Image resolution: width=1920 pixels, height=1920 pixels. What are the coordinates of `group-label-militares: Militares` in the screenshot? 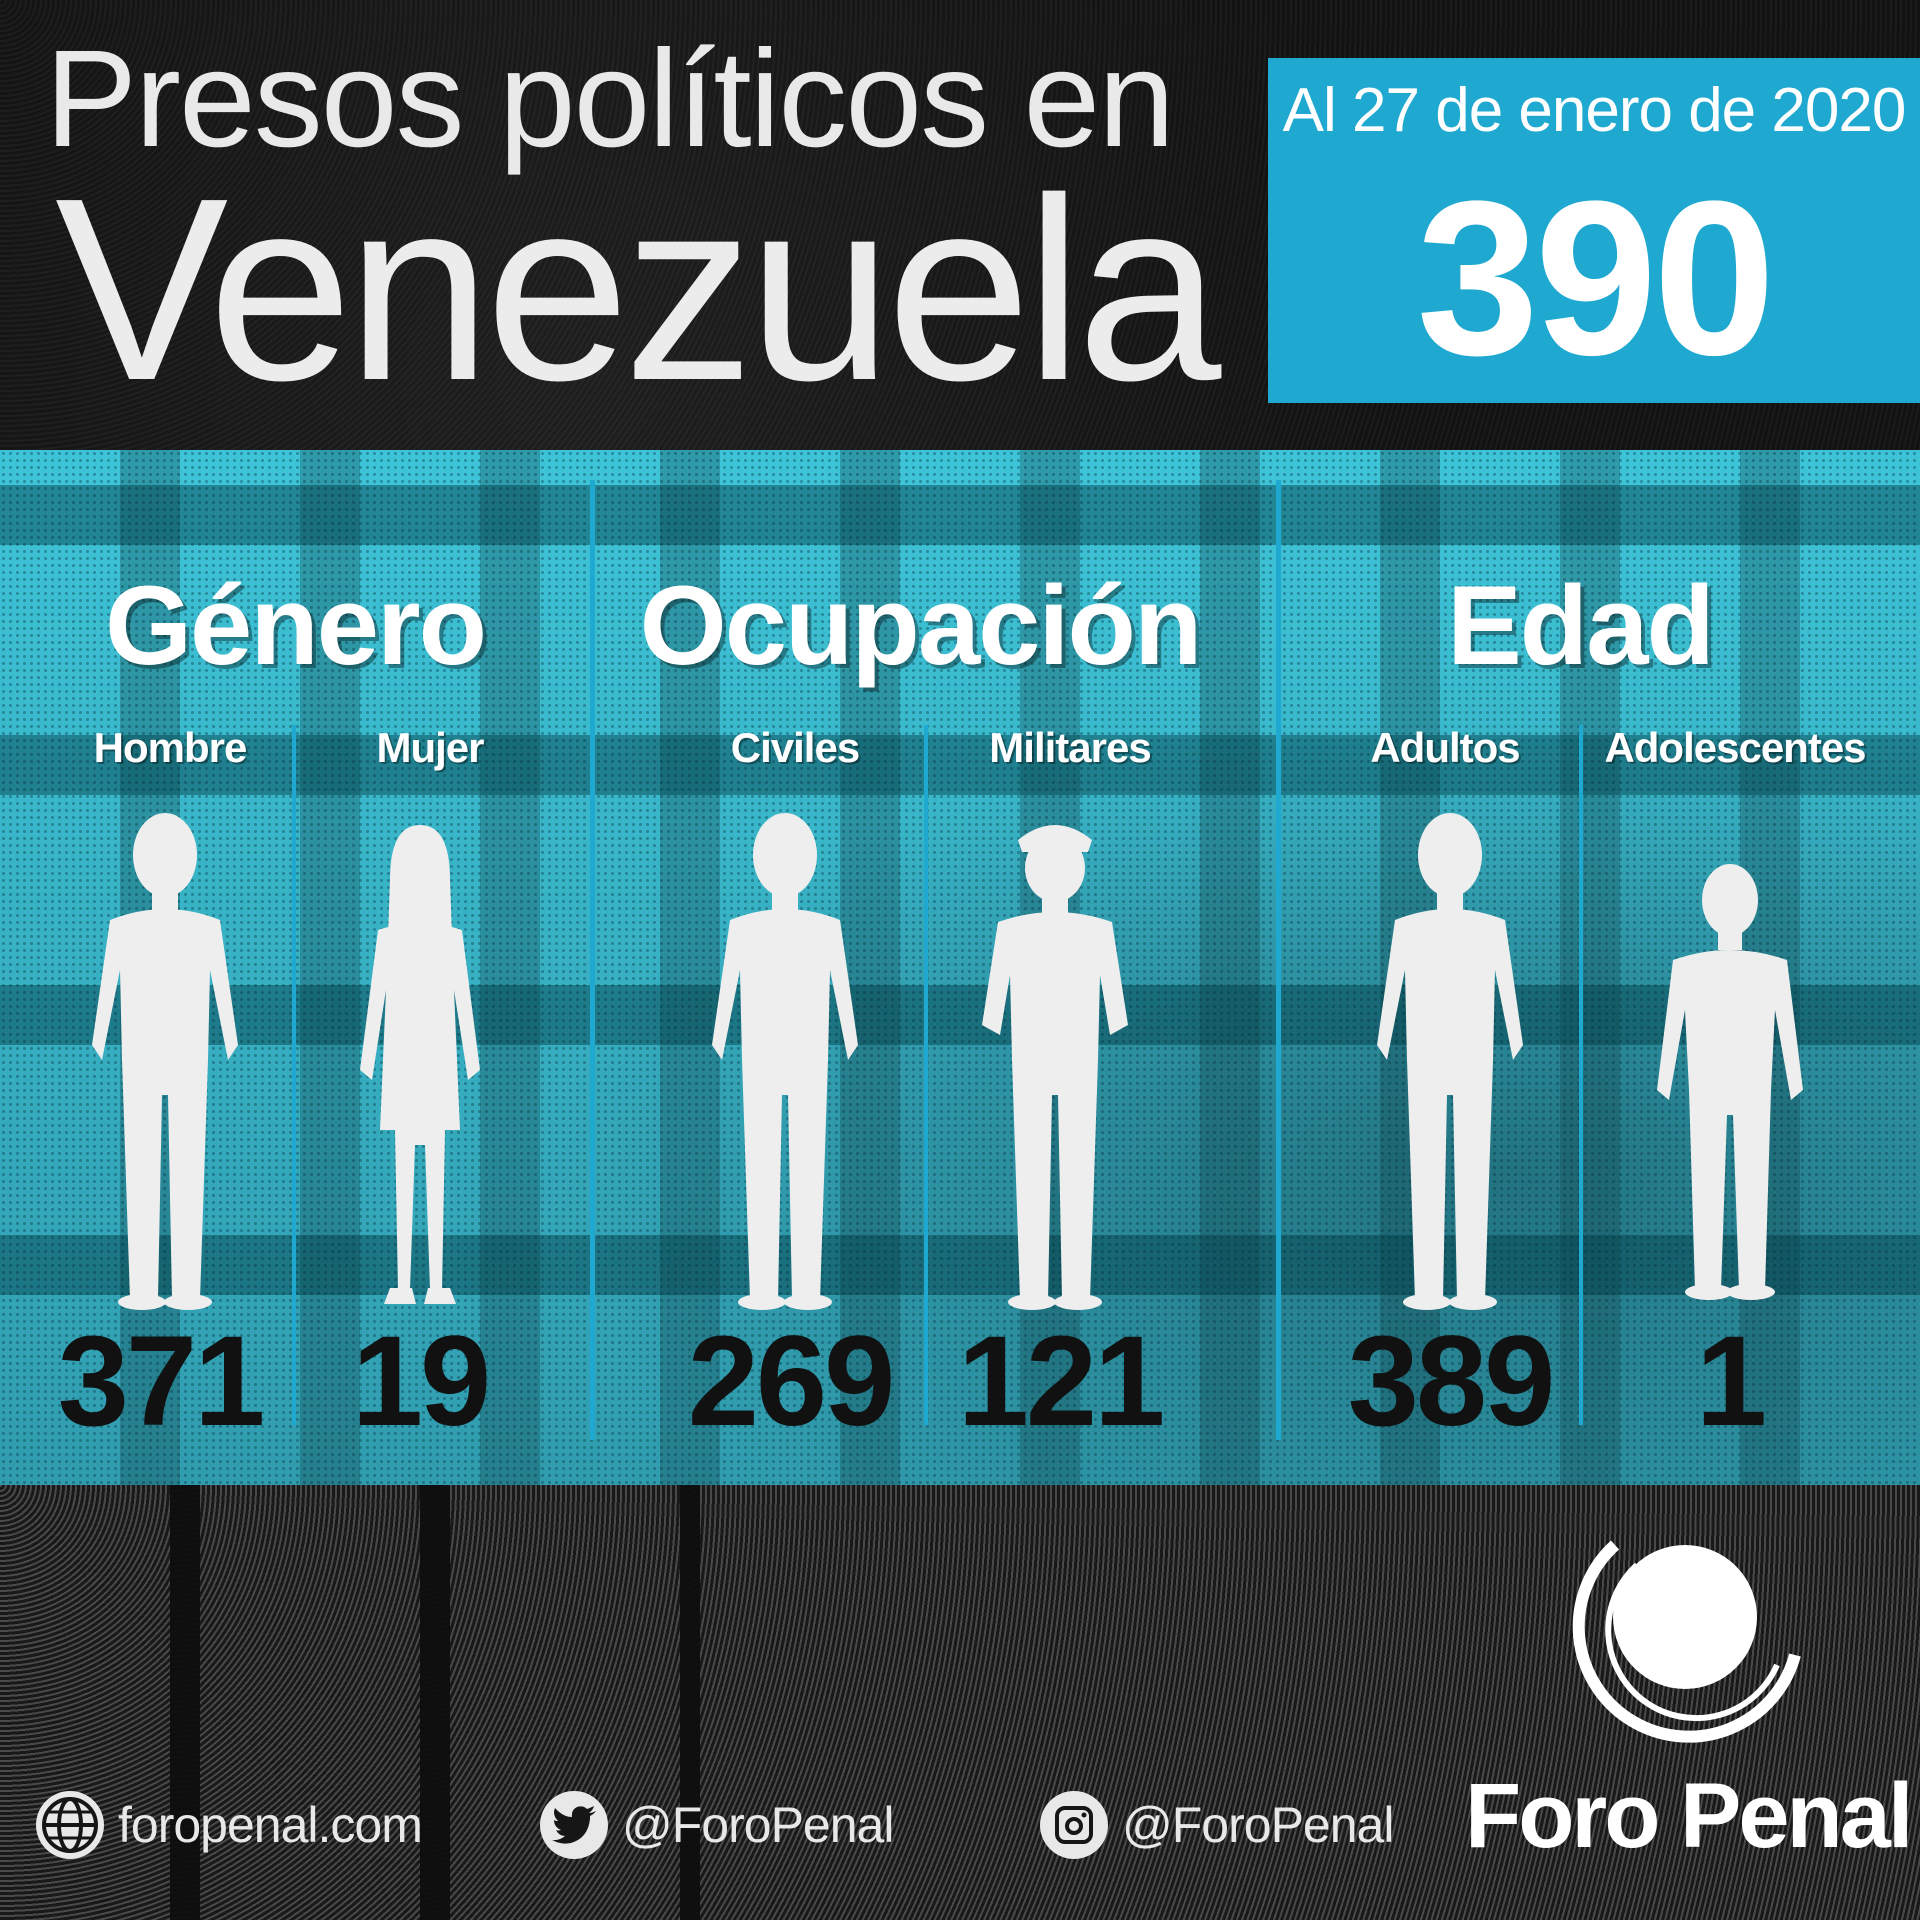 It's located at (1070, 747).